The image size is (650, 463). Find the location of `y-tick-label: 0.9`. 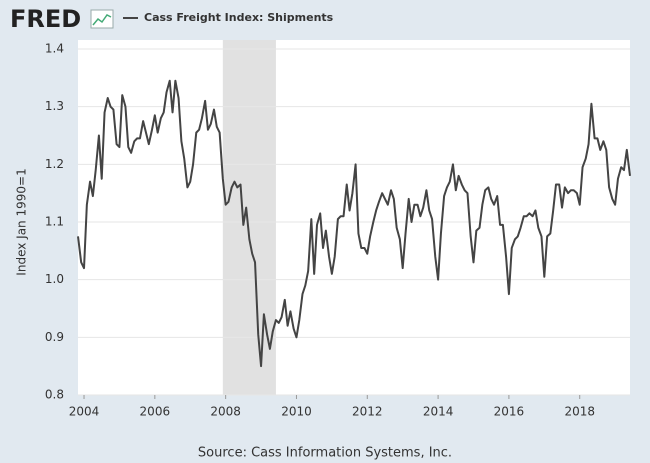

y-tick-label: 0.9 is located at coordinates (54, 337).